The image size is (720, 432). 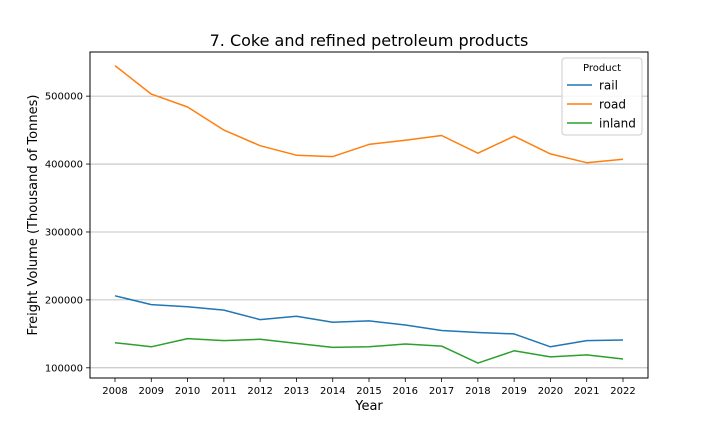 I want to click on series-line-inland, so click(x=369, y=350).